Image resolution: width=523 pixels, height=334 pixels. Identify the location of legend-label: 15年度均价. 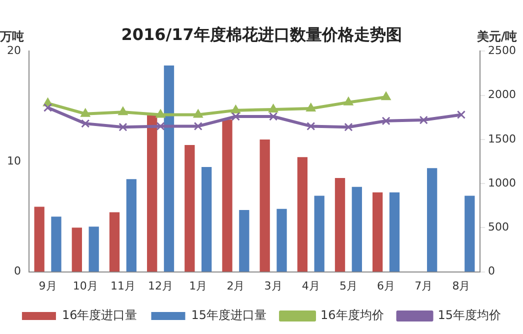
(470, 315).